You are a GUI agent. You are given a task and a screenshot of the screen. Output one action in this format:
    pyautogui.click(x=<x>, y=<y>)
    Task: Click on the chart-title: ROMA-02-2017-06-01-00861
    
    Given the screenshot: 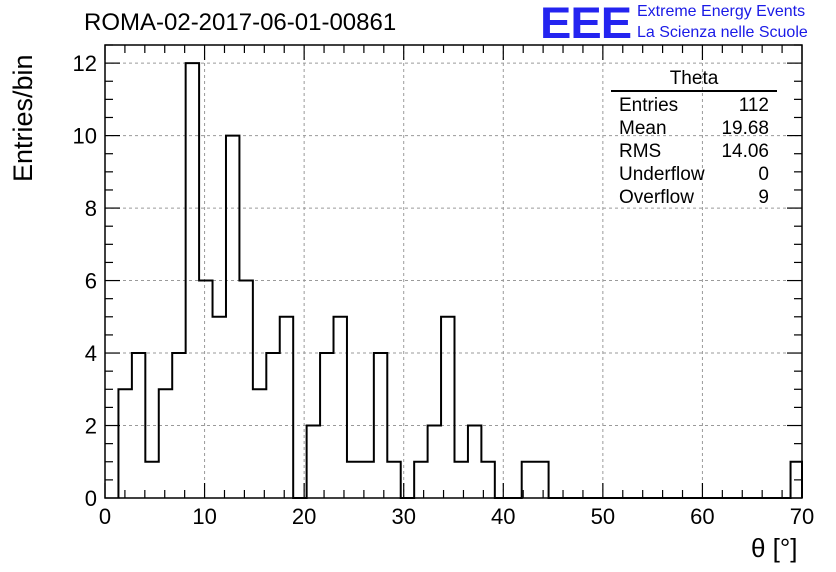 What is the action you would take?
    pyautogui.click(x=240, y=22)
    